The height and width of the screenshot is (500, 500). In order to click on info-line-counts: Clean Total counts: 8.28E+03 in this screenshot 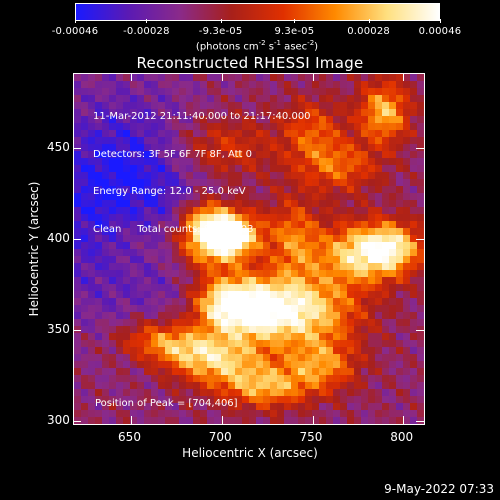, I will do `click(173, 229)`.